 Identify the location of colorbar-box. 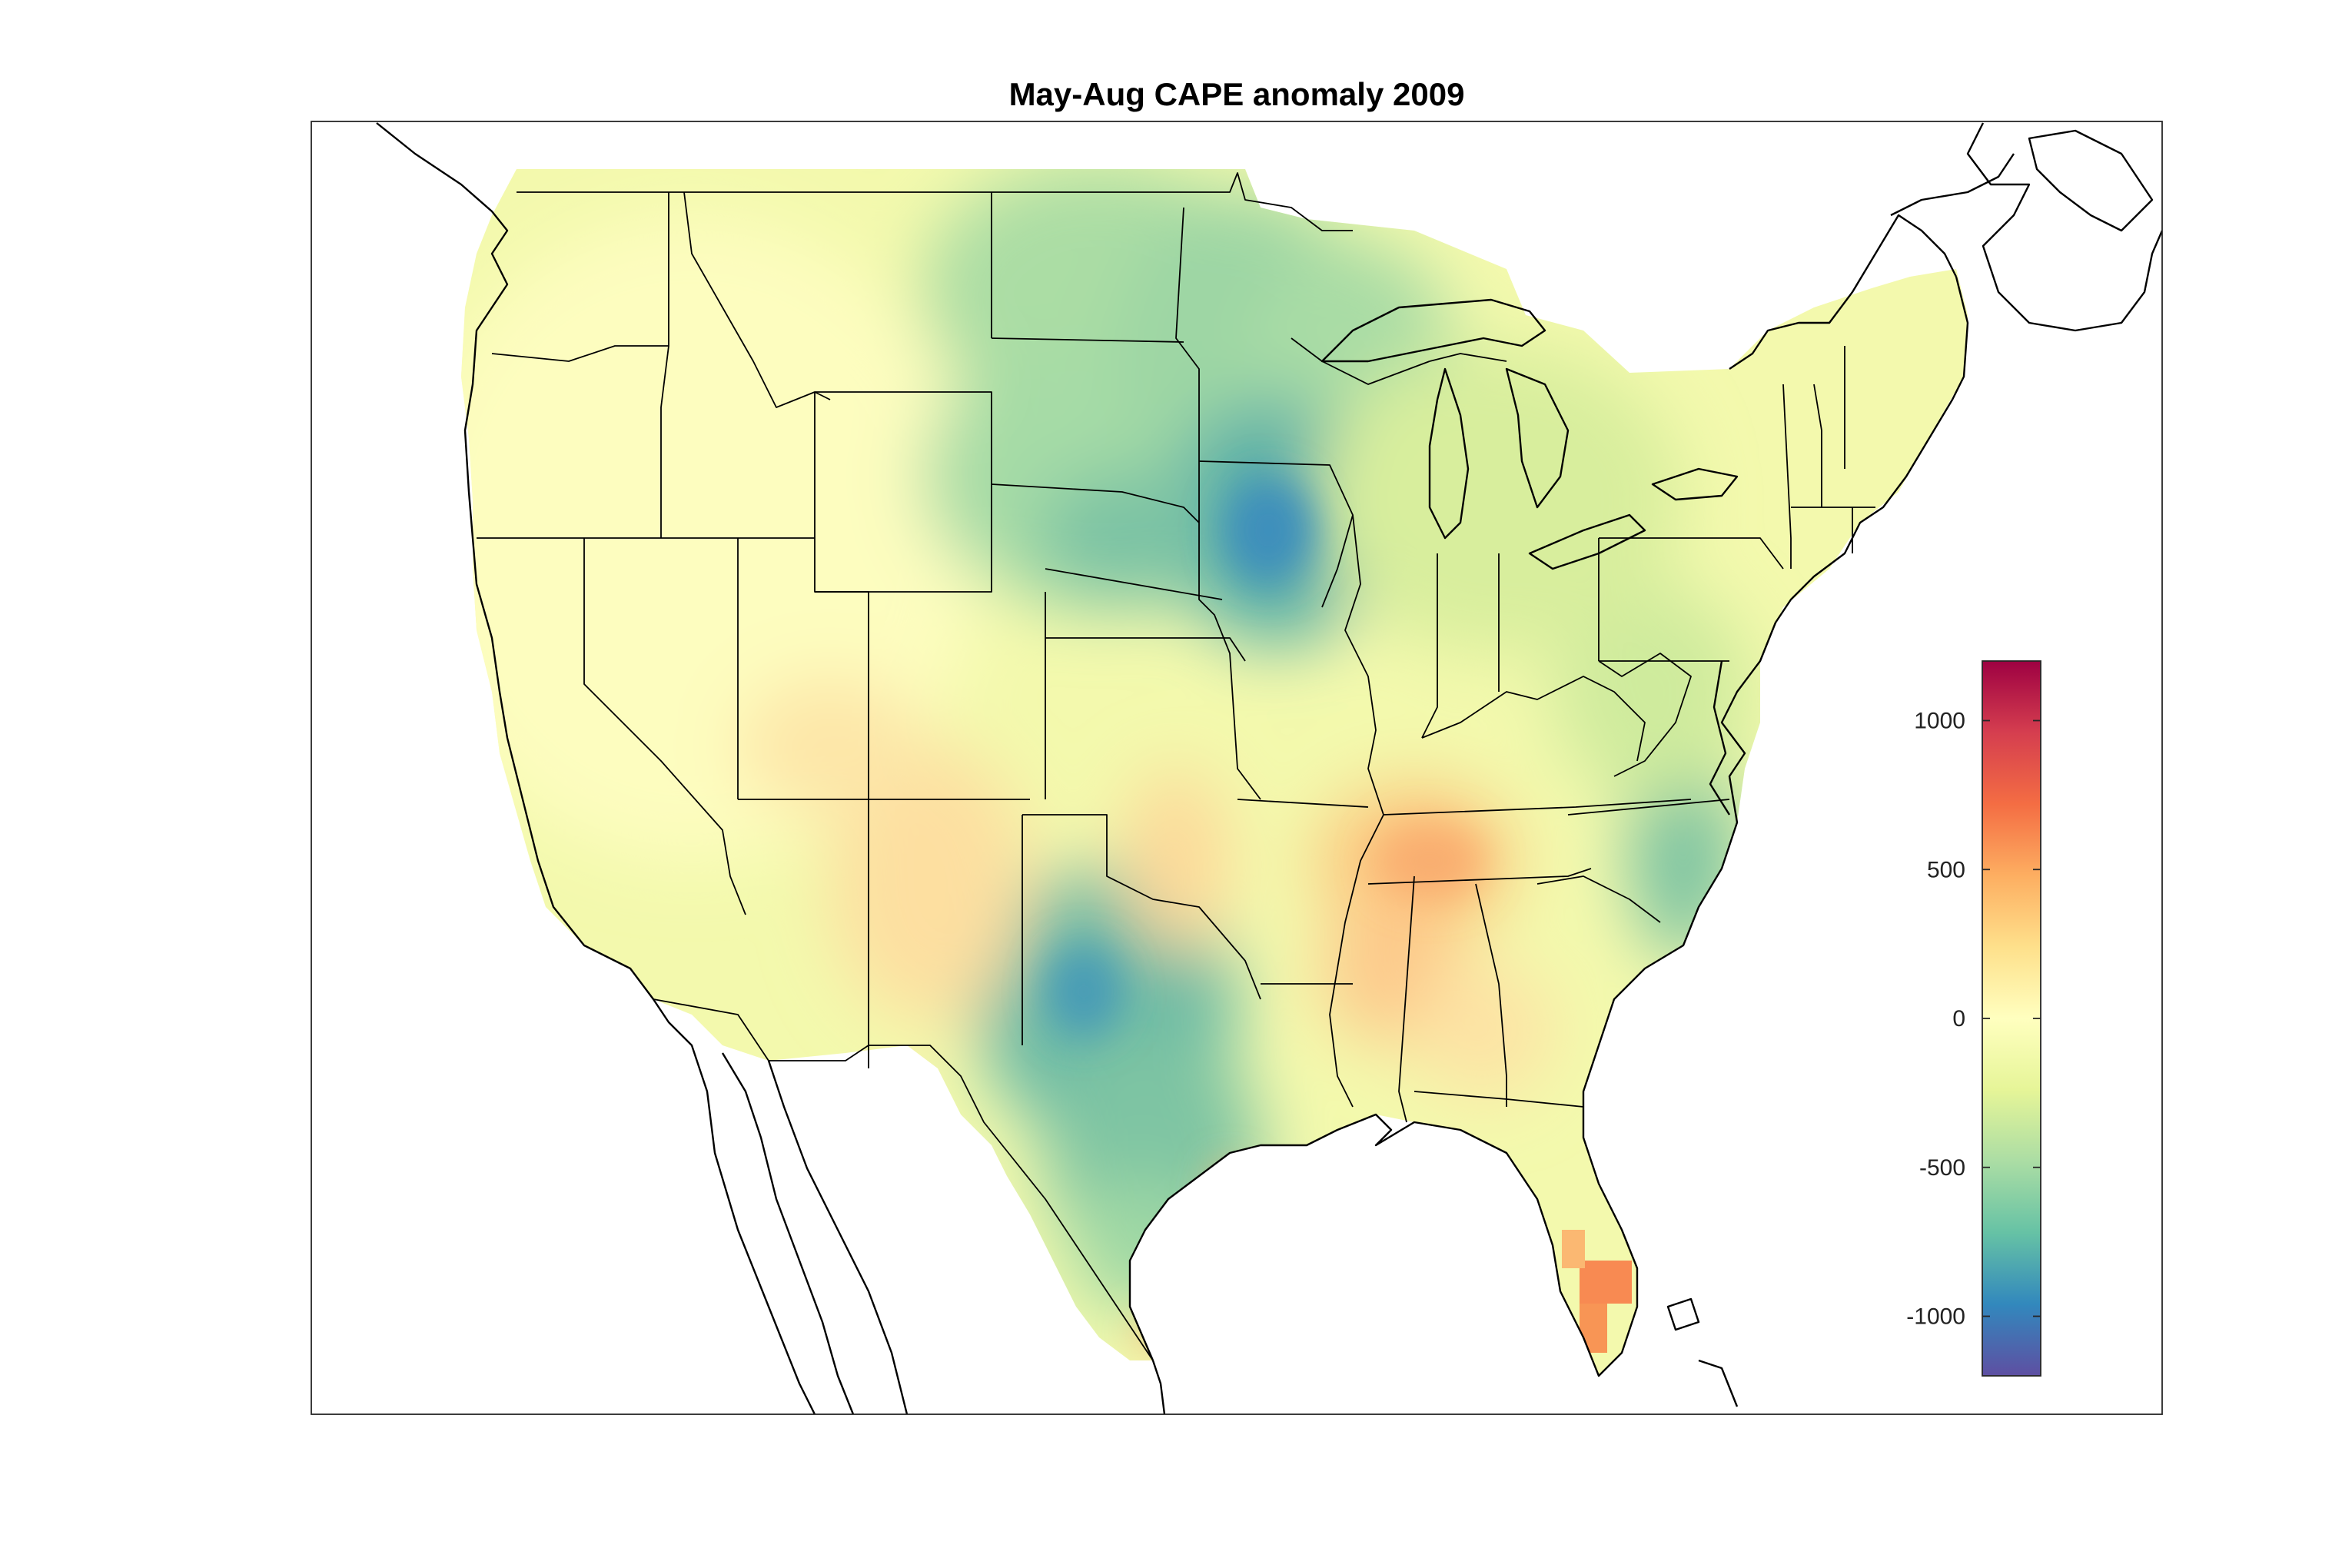
(2012, 1018).